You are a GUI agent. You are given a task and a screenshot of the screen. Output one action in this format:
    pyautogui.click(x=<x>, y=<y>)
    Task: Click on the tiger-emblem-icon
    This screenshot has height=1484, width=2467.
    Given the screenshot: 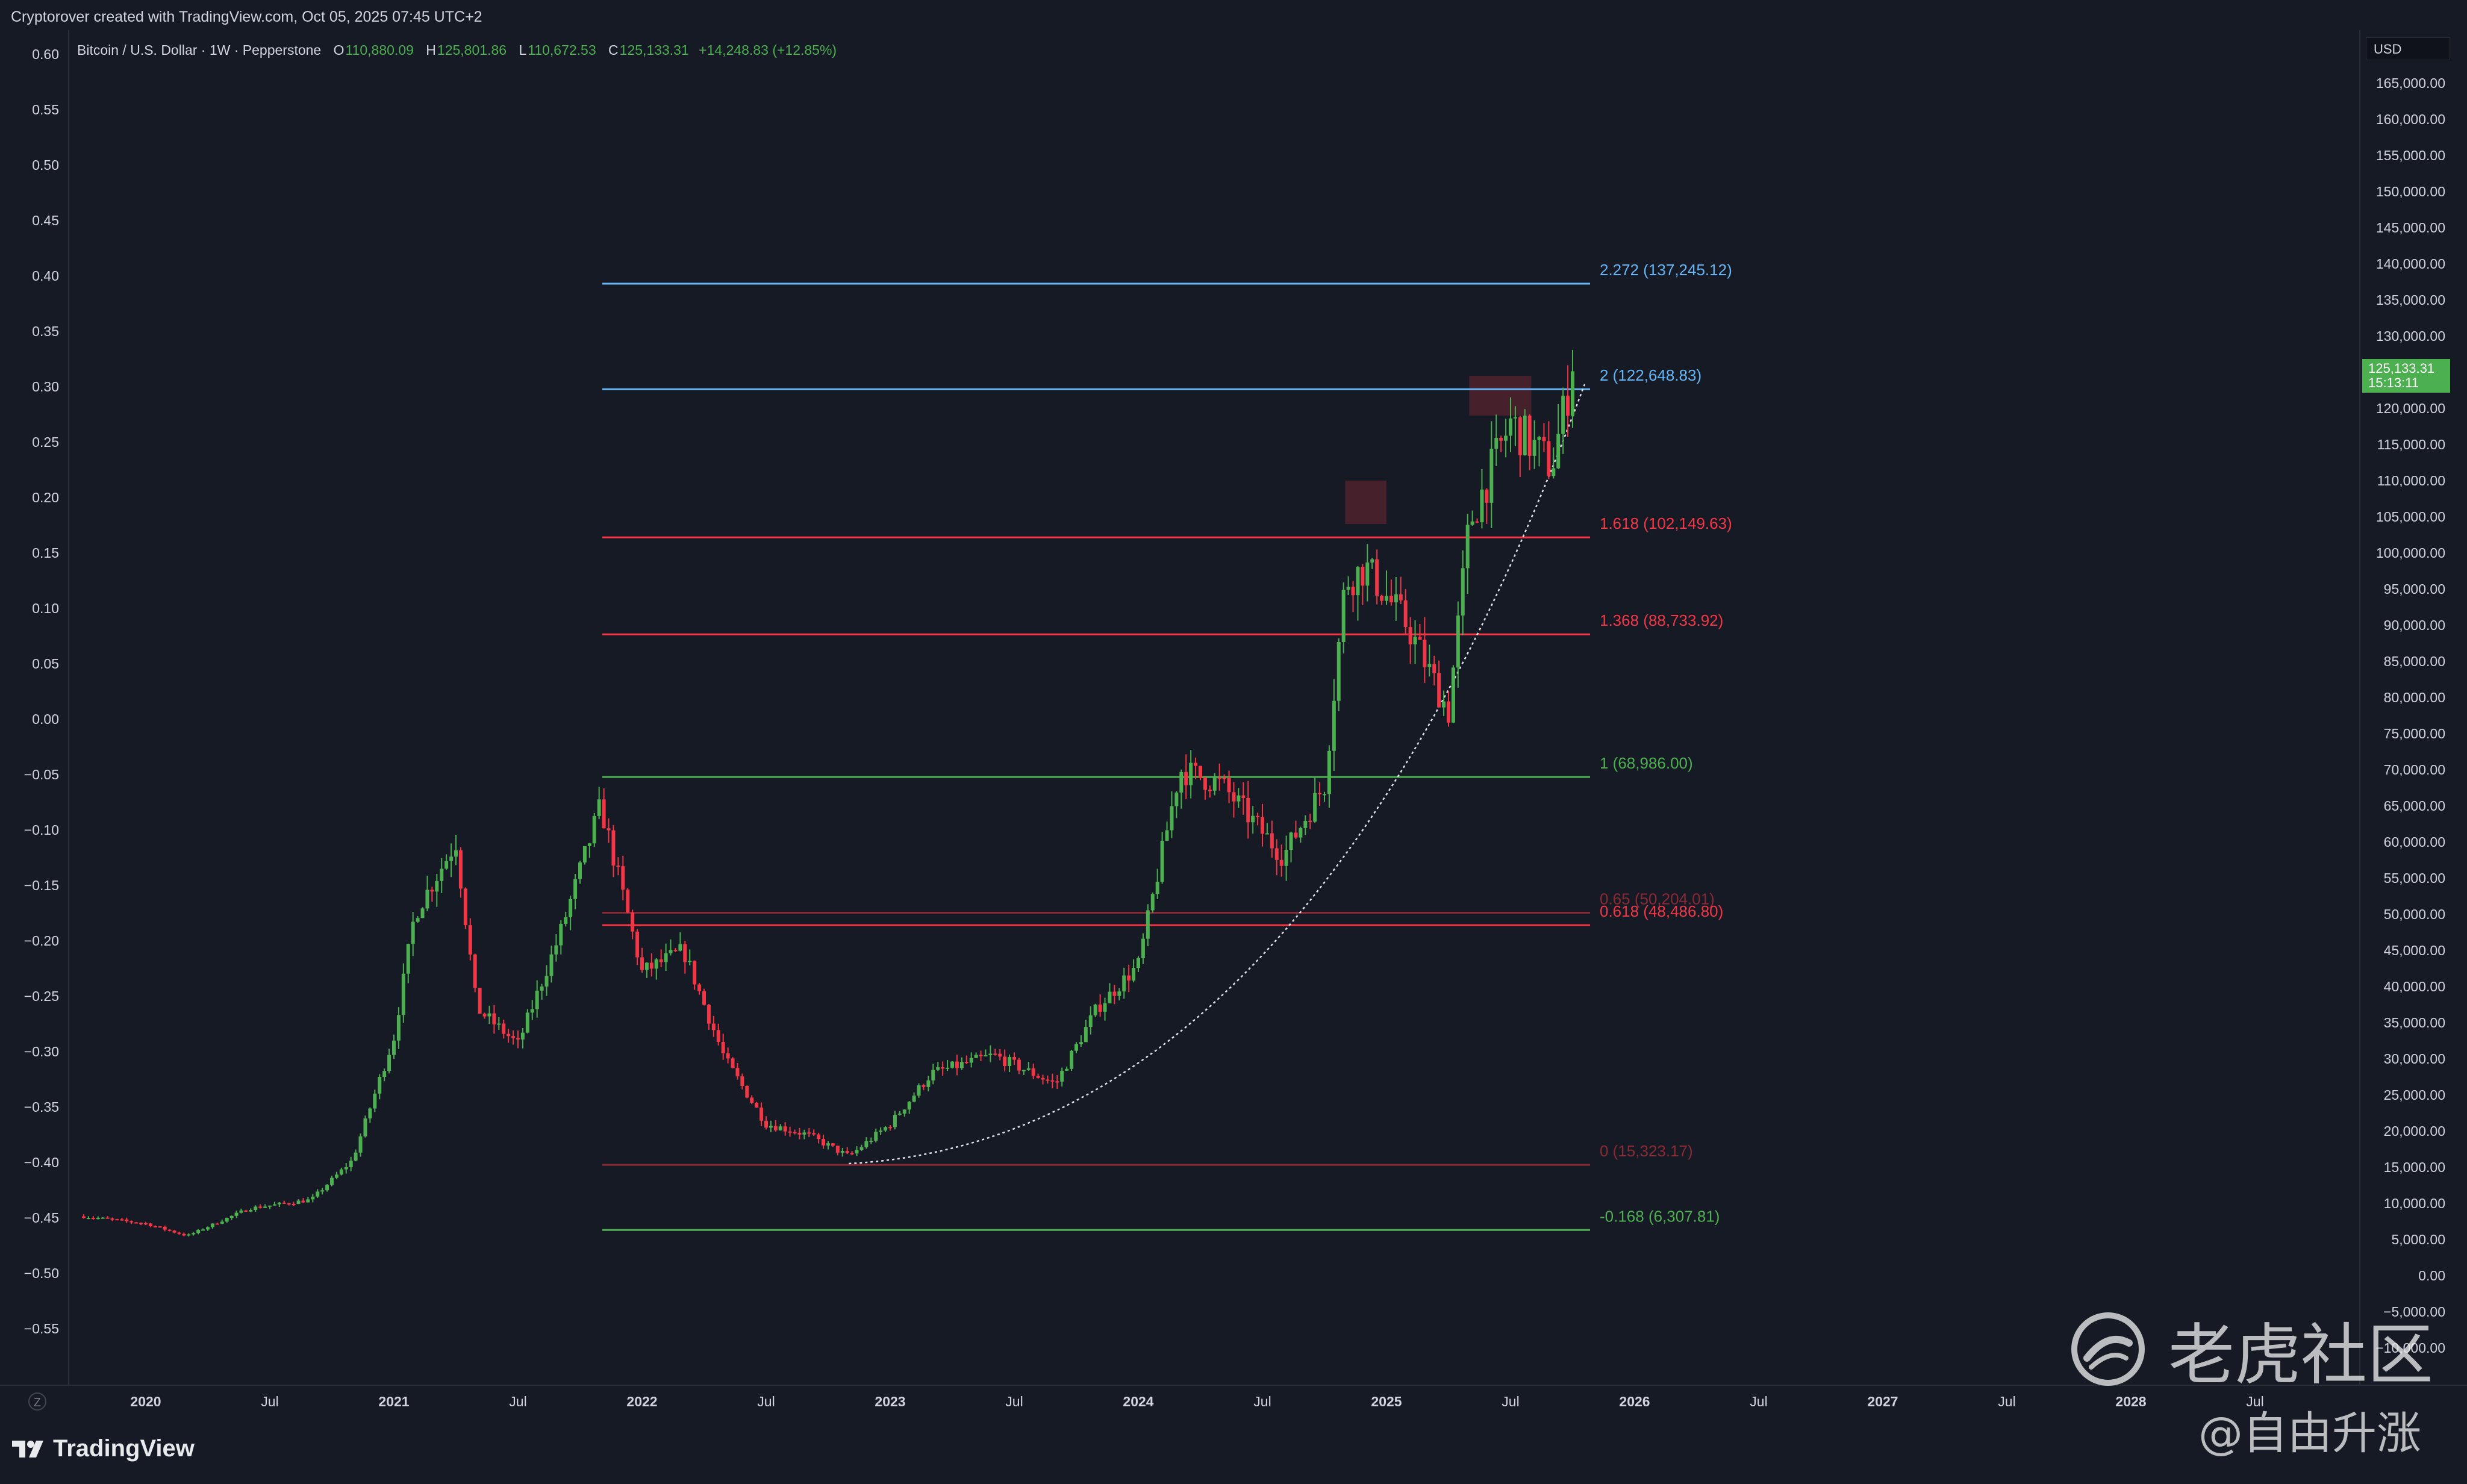 What is the action you would take?
    pyautogui.click(x=2108, y=1349)
    